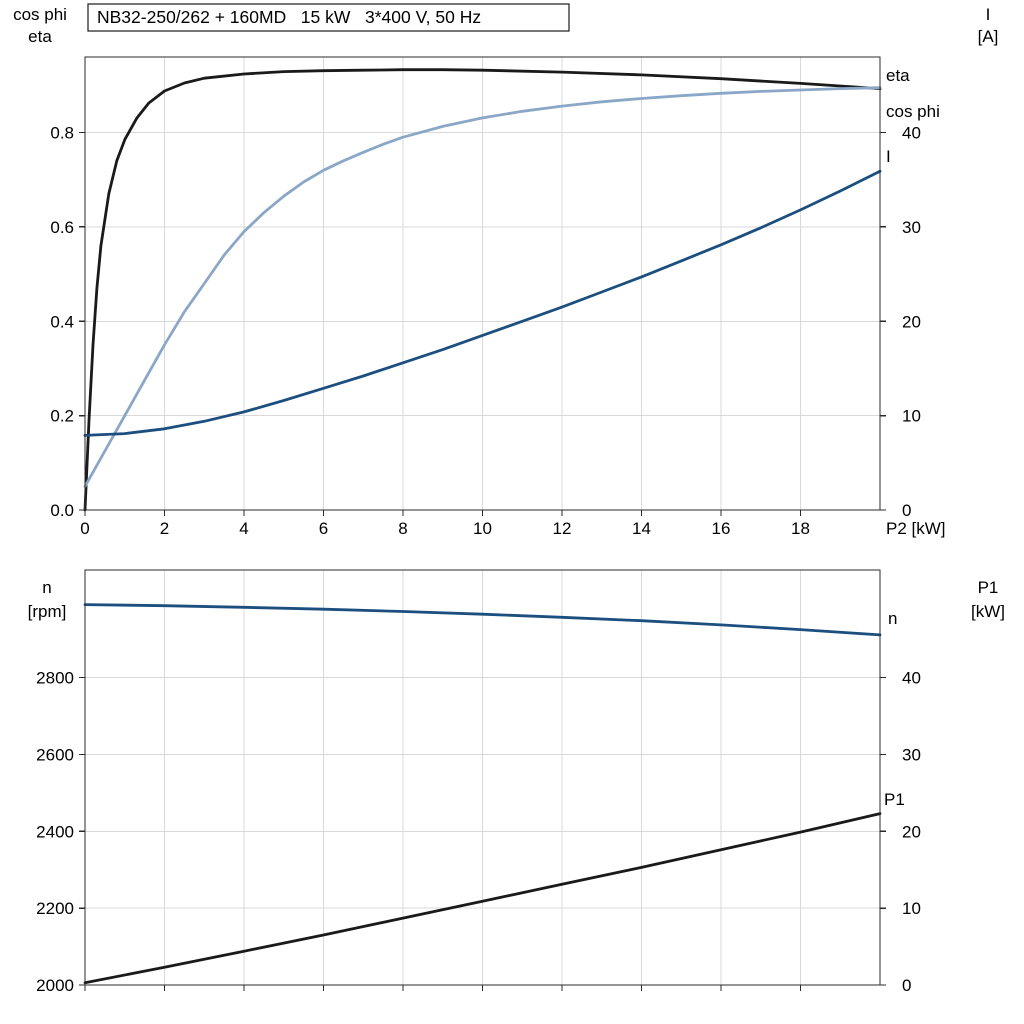  I want to click on y-left-tick-label: 2800, so click(55, 678).